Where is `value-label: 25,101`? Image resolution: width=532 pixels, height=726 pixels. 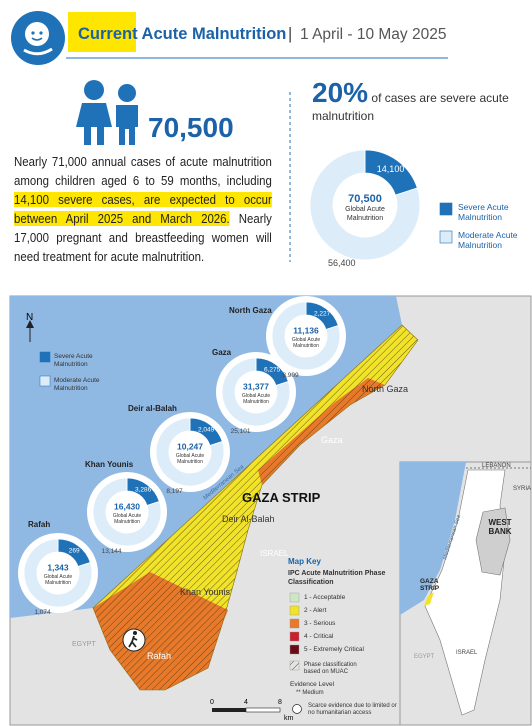 value-label: 25,101 is located at coordinates (241, 431).